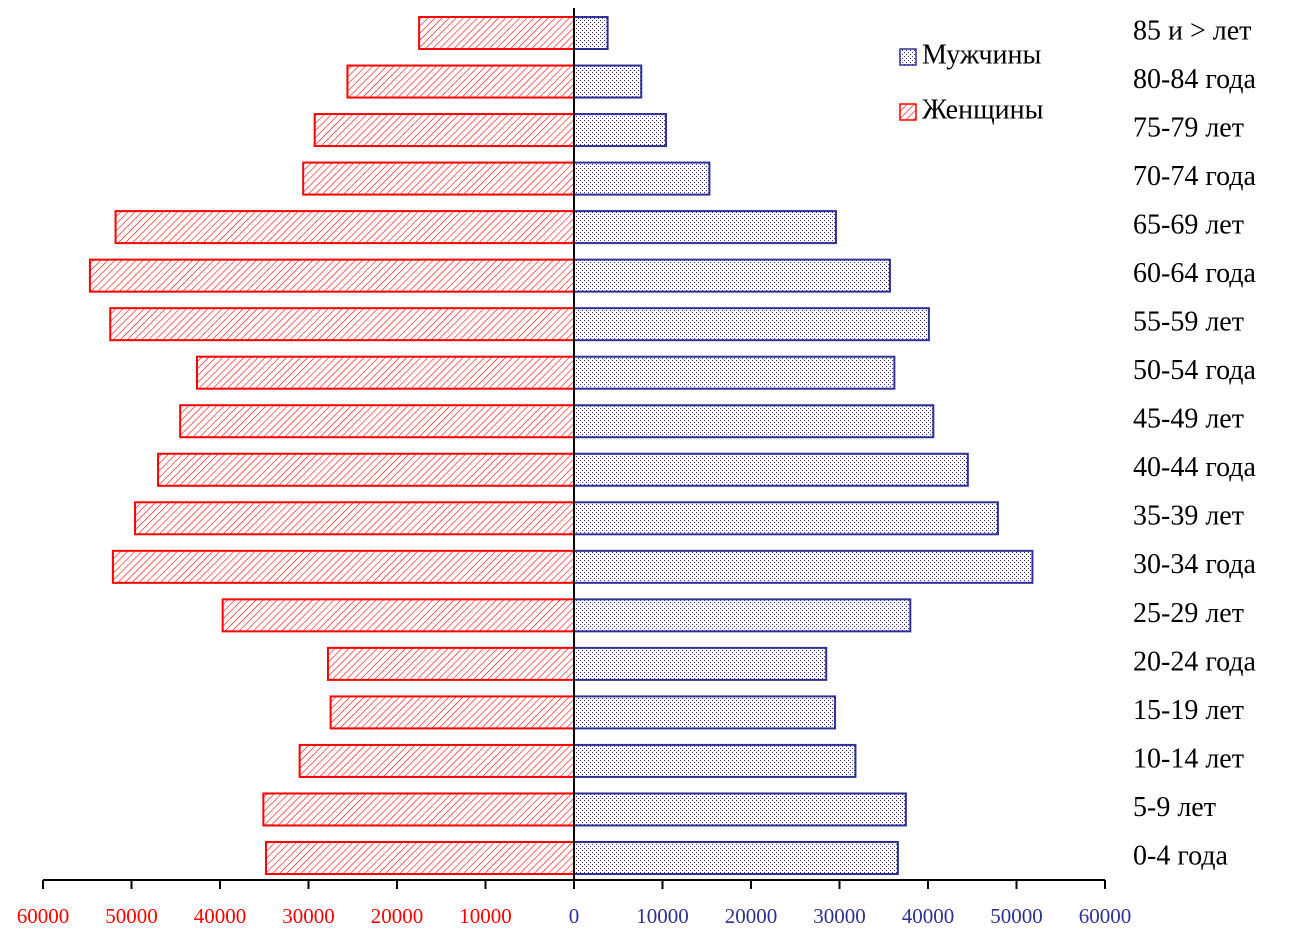  I want to click on category-label: 60-64 года, so click(1195, 273).